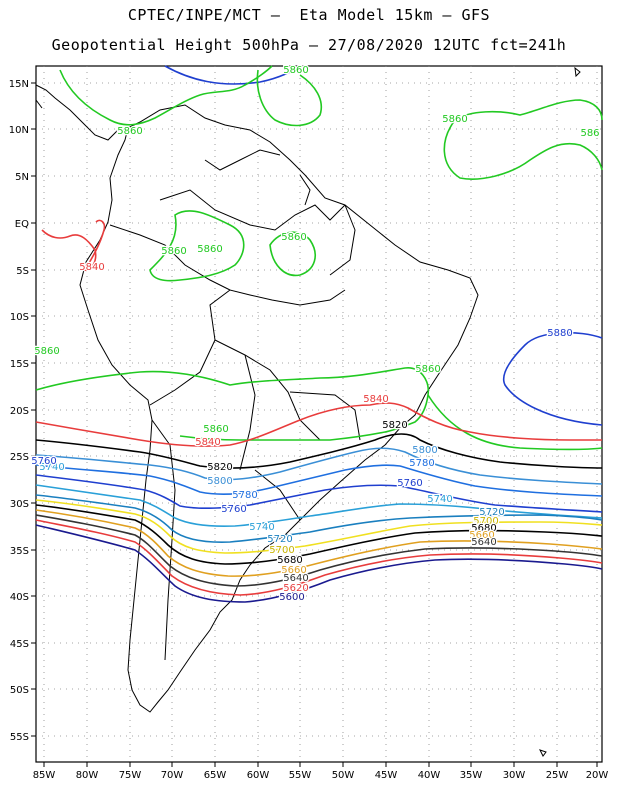 The image size is (618, 800). I want to click on lon-tick-label: 35W, so click(471, 775).